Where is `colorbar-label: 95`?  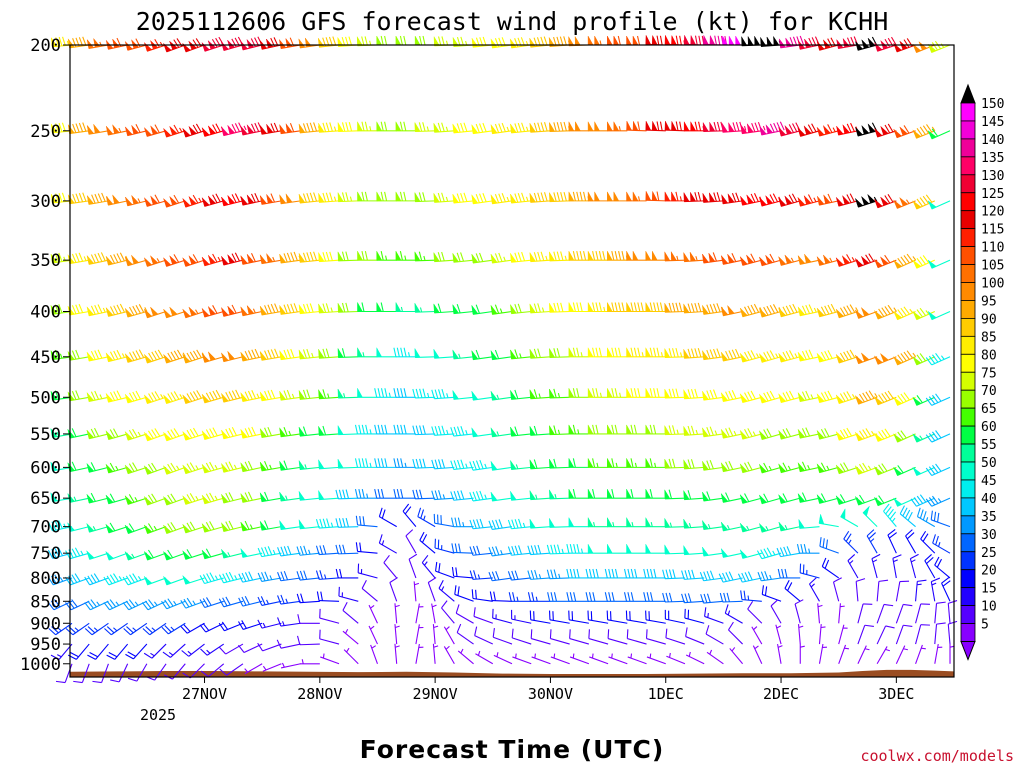 colorbar-label: 95 is located at coordinates (989, 301).